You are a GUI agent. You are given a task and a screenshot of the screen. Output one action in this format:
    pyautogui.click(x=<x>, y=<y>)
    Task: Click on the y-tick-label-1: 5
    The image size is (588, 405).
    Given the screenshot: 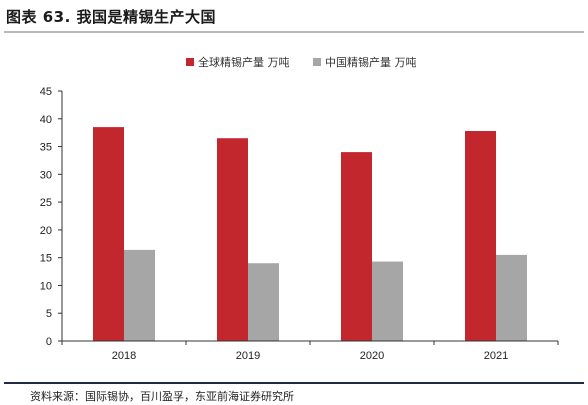 What is the action you would take?
    pyautogui.click(x=49, y=314)
    